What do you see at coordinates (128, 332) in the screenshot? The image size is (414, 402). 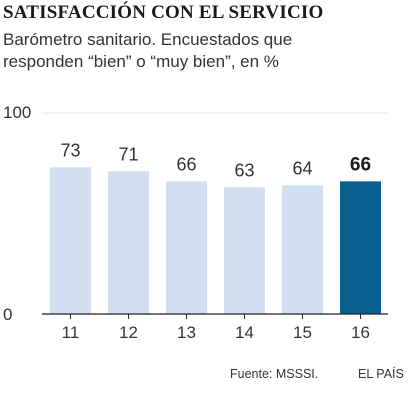 I see `x-tick-label: 12` at bounding box center [128, 332].